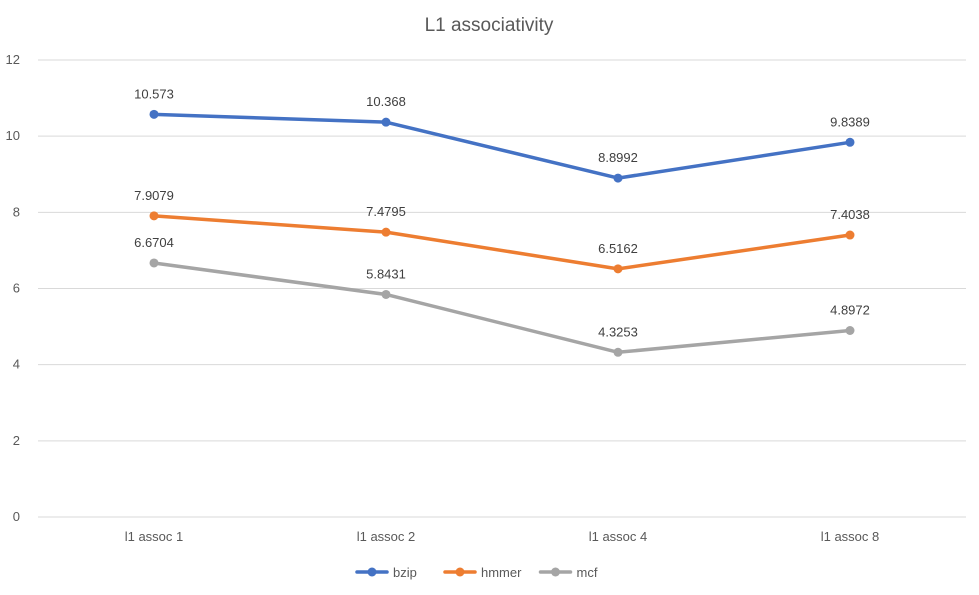 The height and width of the screenshot is (595, 979). What do you see at coordinates (154, 93) in the screenshot?
I see `data-label: 10.573` at bounding box center [154, 93].